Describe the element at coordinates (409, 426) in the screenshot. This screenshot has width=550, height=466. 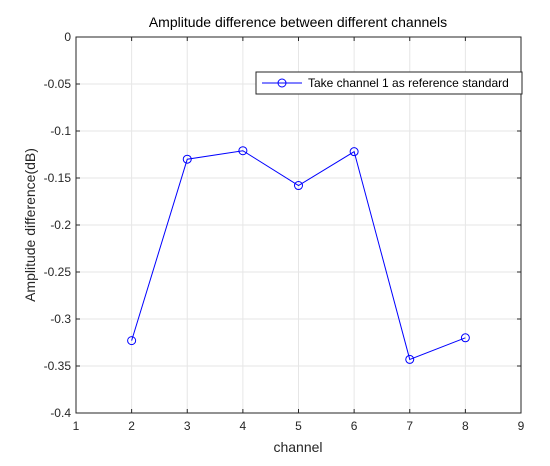
I see `x-tick-label: 7` at that location.